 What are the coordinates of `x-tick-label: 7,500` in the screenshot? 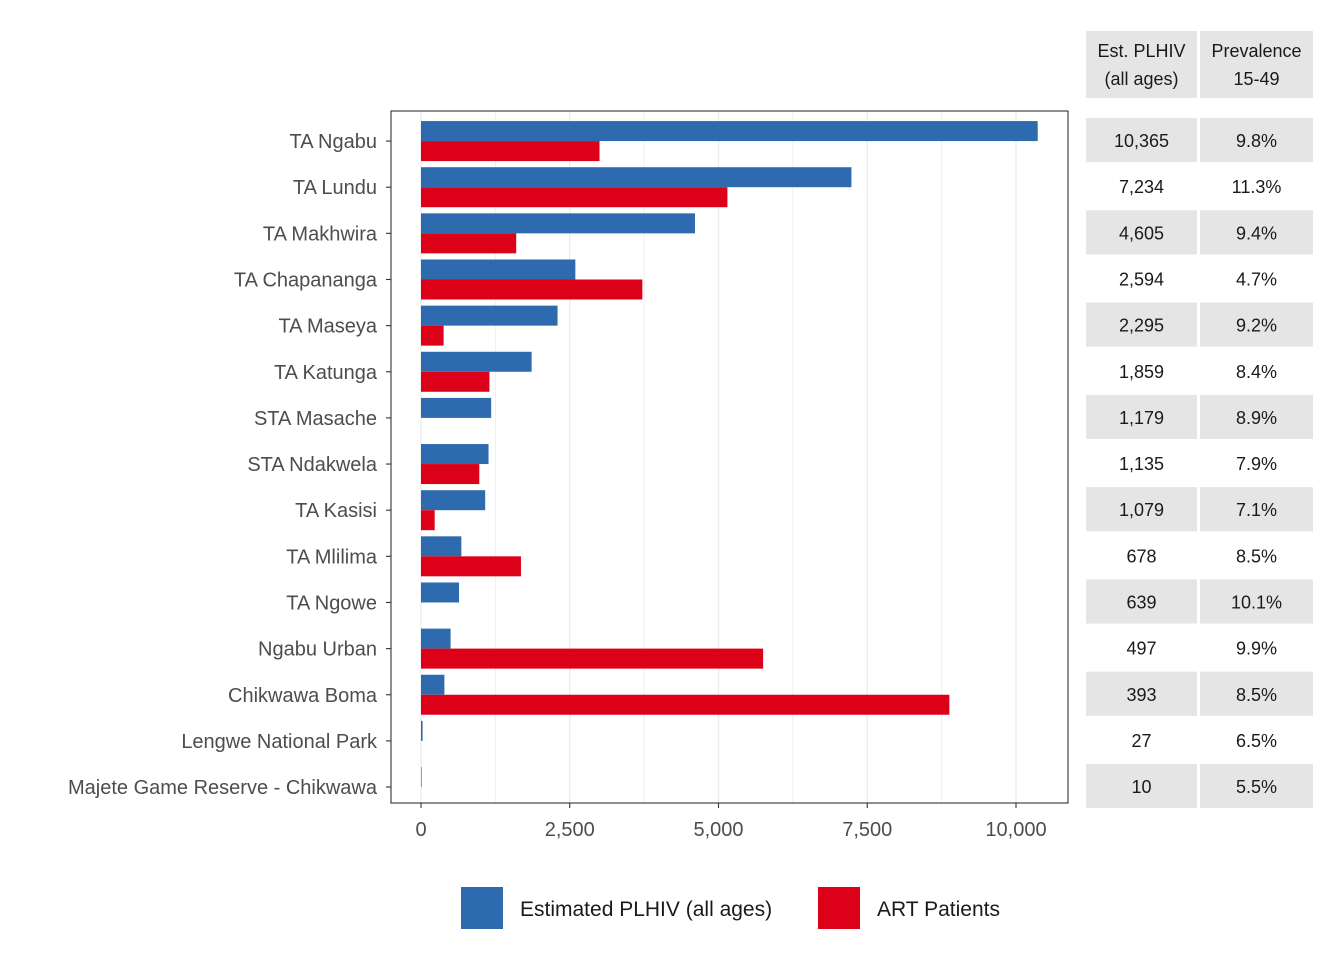 It's located at (867, 830).